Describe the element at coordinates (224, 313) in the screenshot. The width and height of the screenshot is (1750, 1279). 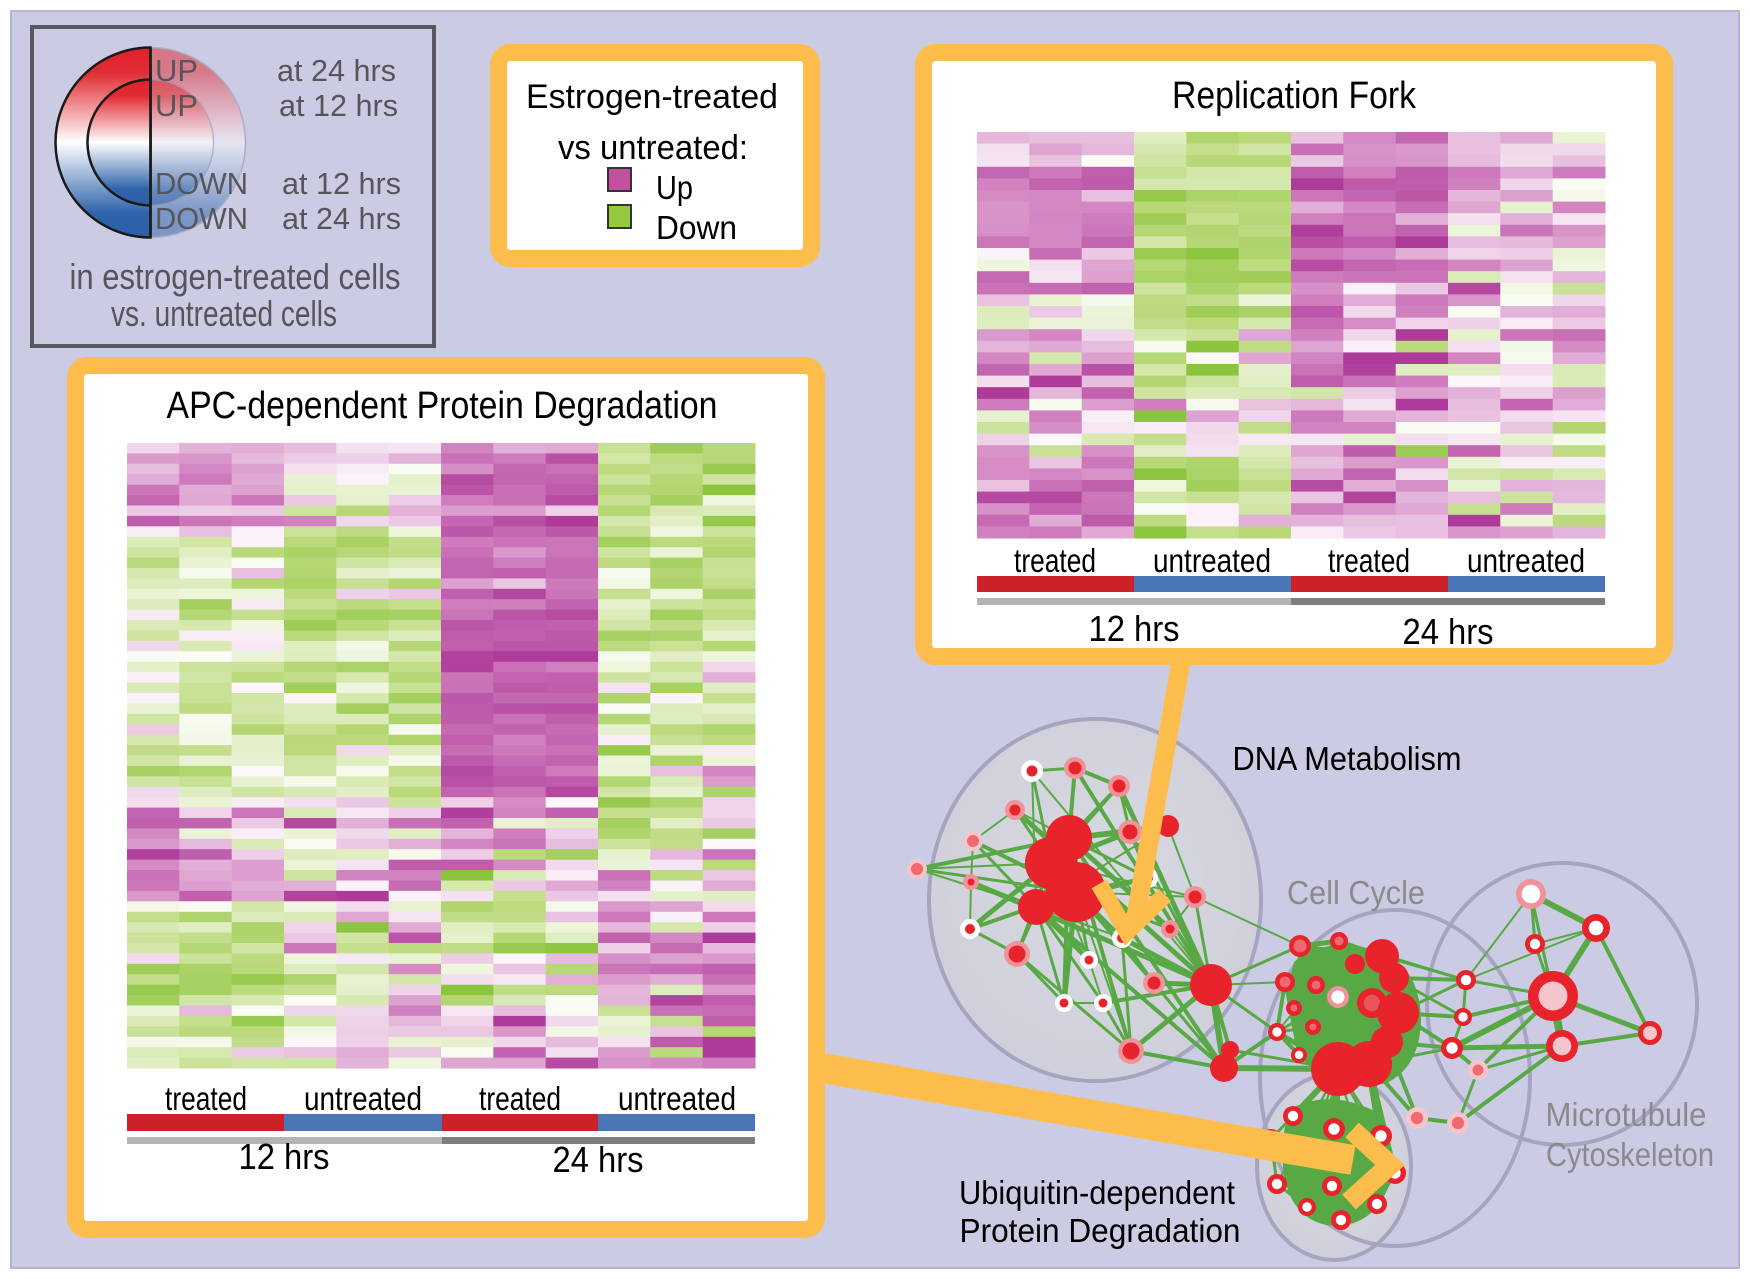
I see `svg-text: vs. untreated cells` at that location.